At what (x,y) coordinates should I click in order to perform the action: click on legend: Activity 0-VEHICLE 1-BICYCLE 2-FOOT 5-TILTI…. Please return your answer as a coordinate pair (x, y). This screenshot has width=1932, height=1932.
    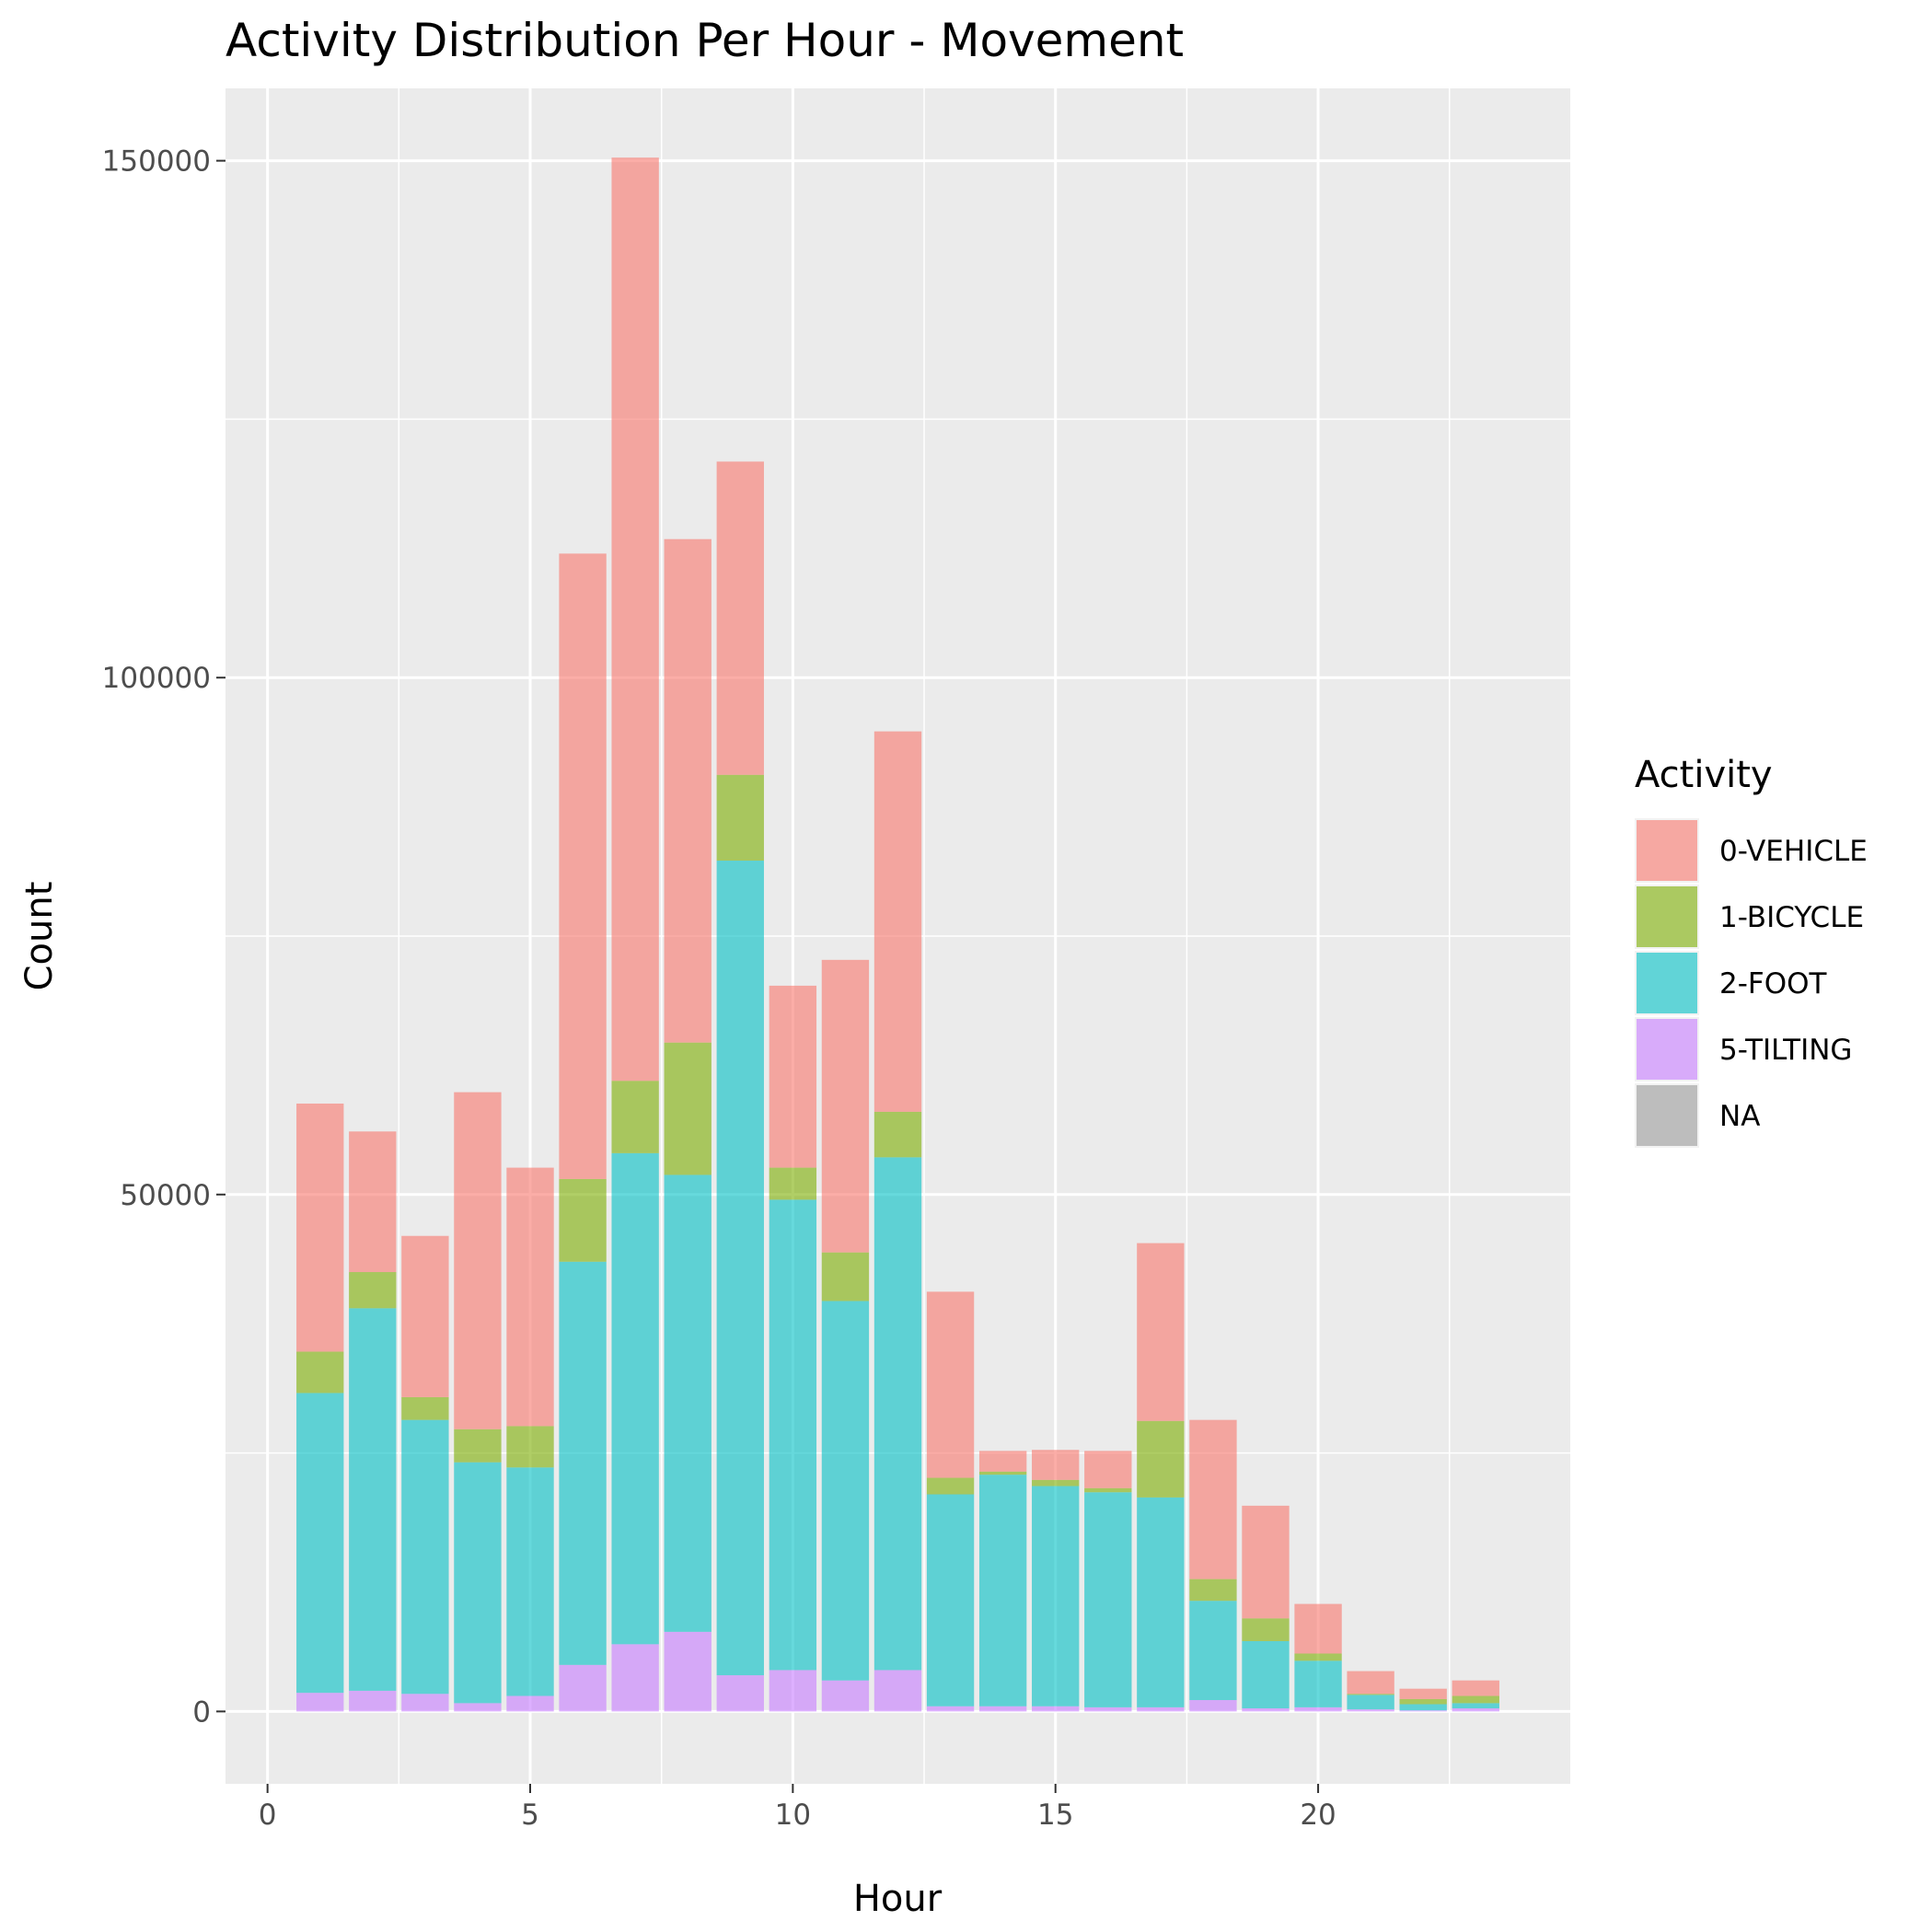
    Looking at the image, I should click on (1752, 951).